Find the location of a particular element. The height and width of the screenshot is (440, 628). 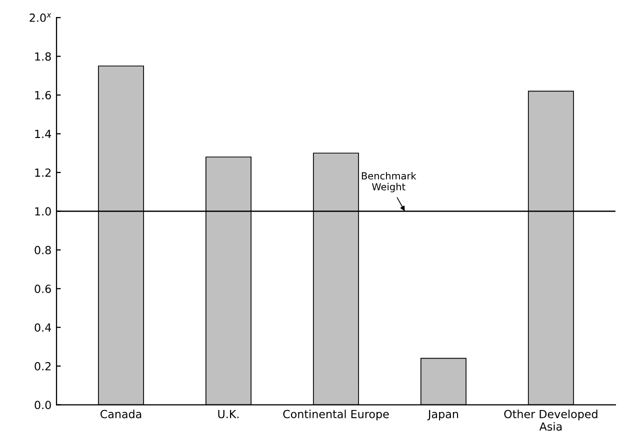

y-tick-label: 1.4 is located at coordinates (43, 134).